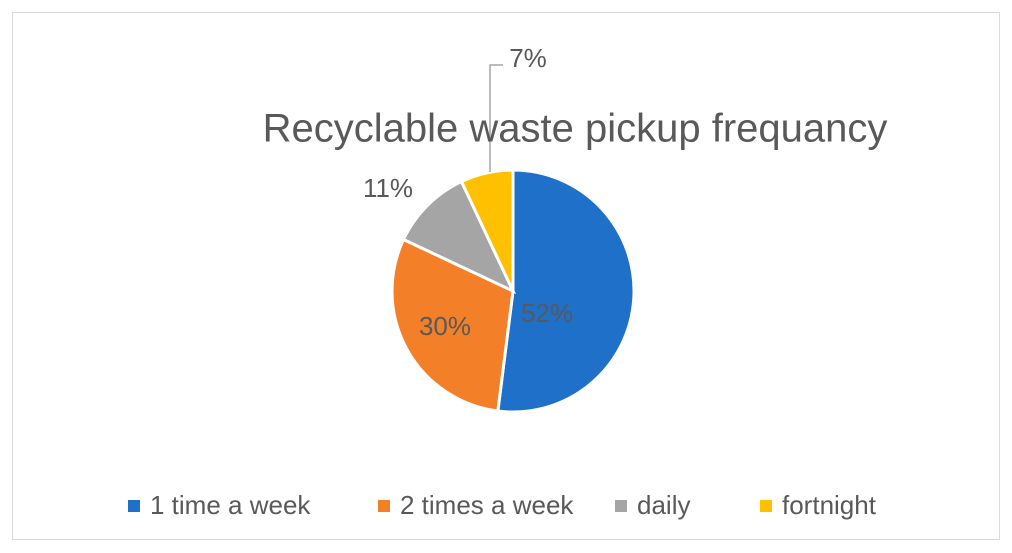 The image size is (1012, 553). Describe the element at coordinates (829, 505) in the screenshot. I see `legend-label: fortnight` at that location.